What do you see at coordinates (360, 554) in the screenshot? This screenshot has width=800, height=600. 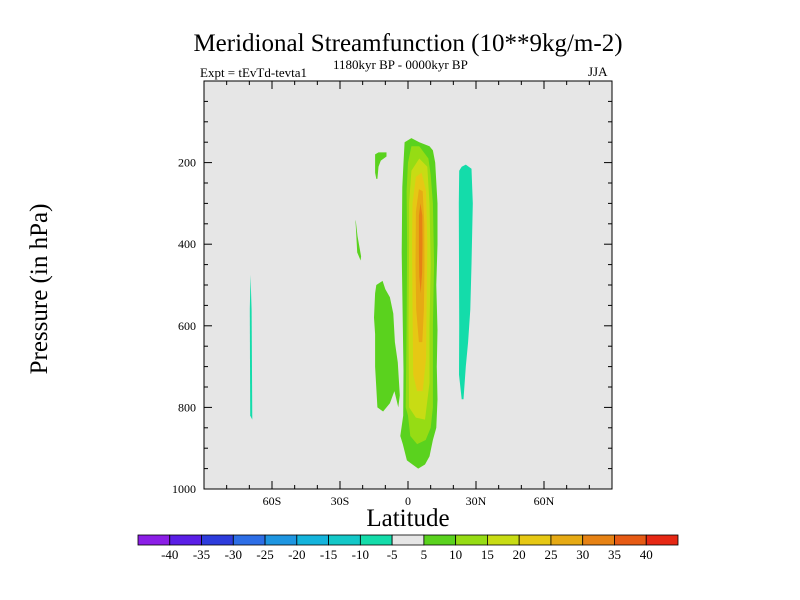 I see `colorbar-label: -10` at bounding box center [360, 554].